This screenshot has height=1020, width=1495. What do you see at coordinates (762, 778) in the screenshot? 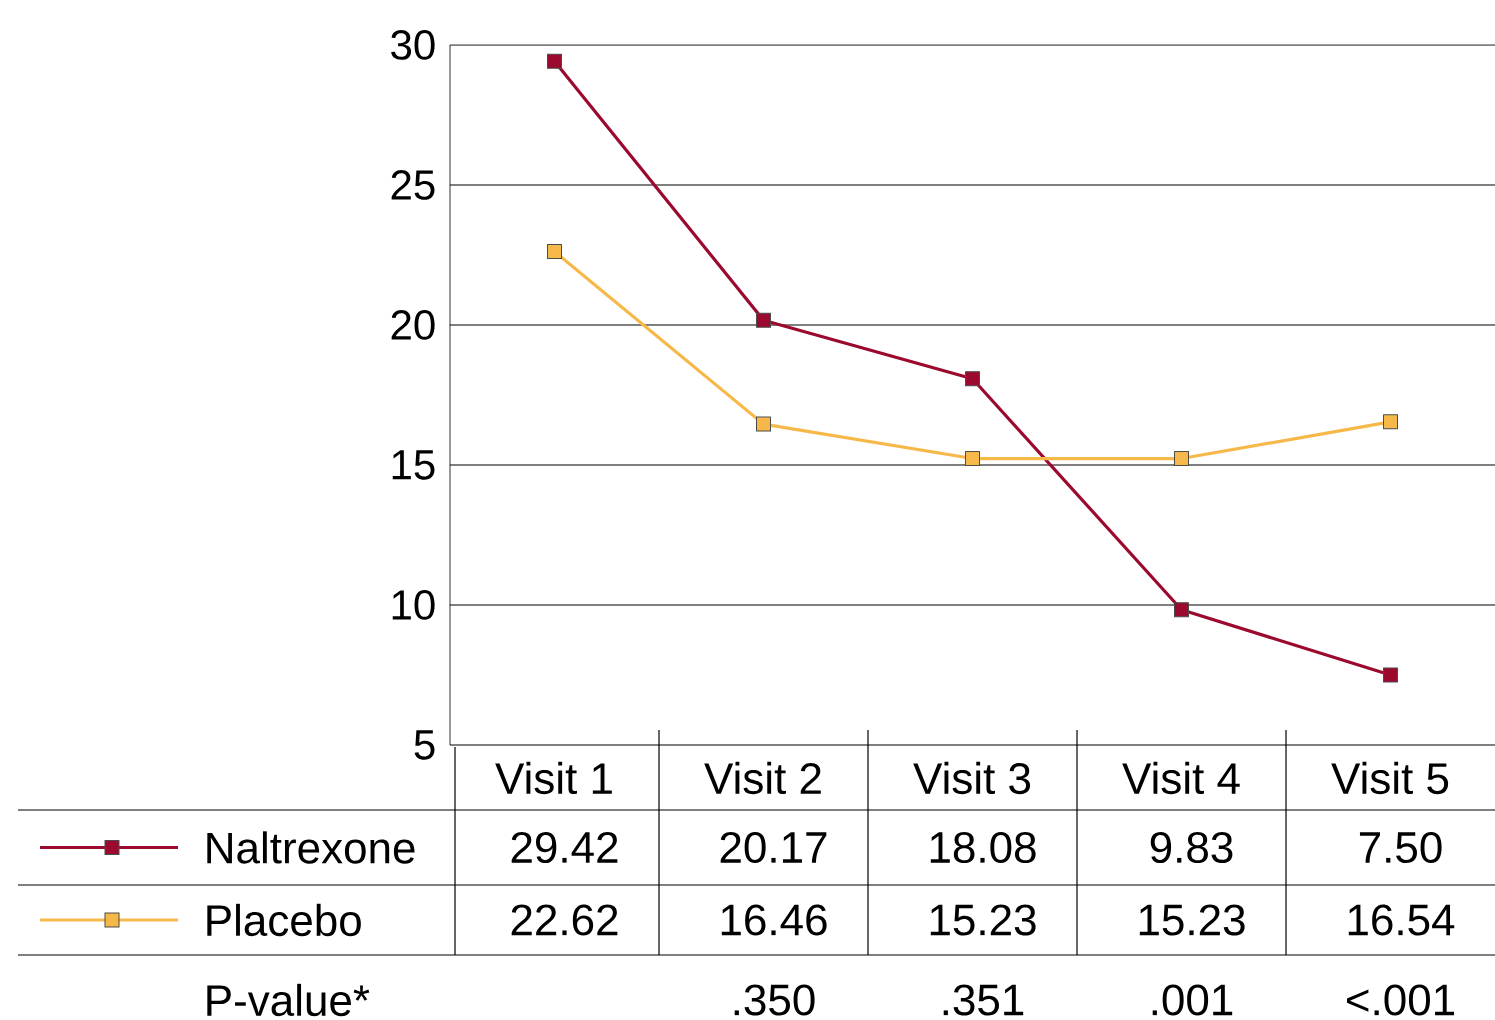
I see `x-tick-label: Visit 2` at bounding box center [762, 778].